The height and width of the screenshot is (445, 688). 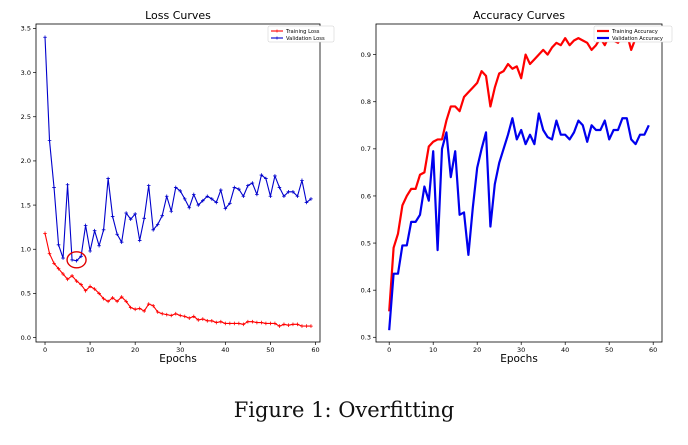 I want to click on x-tick-label: 0, so click(x=45, y=350).